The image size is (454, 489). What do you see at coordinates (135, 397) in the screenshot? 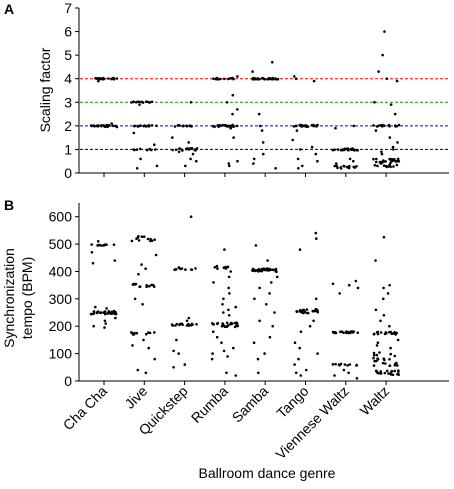
I see `category-label: Jive` at bounding box center [135, 397].